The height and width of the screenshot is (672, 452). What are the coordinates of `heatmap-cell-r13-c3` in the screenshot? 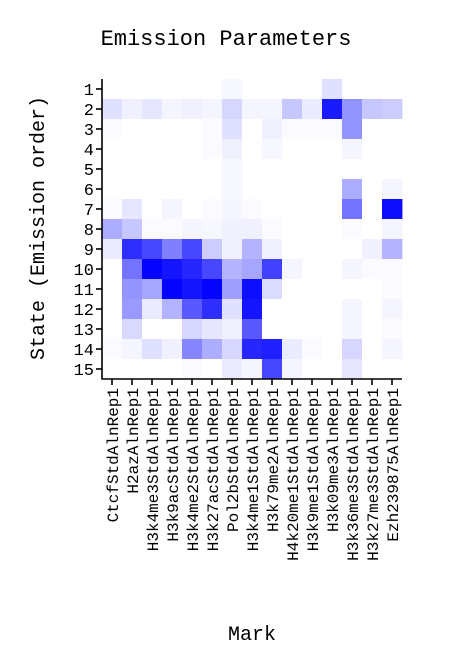 It's located at (152, 329).